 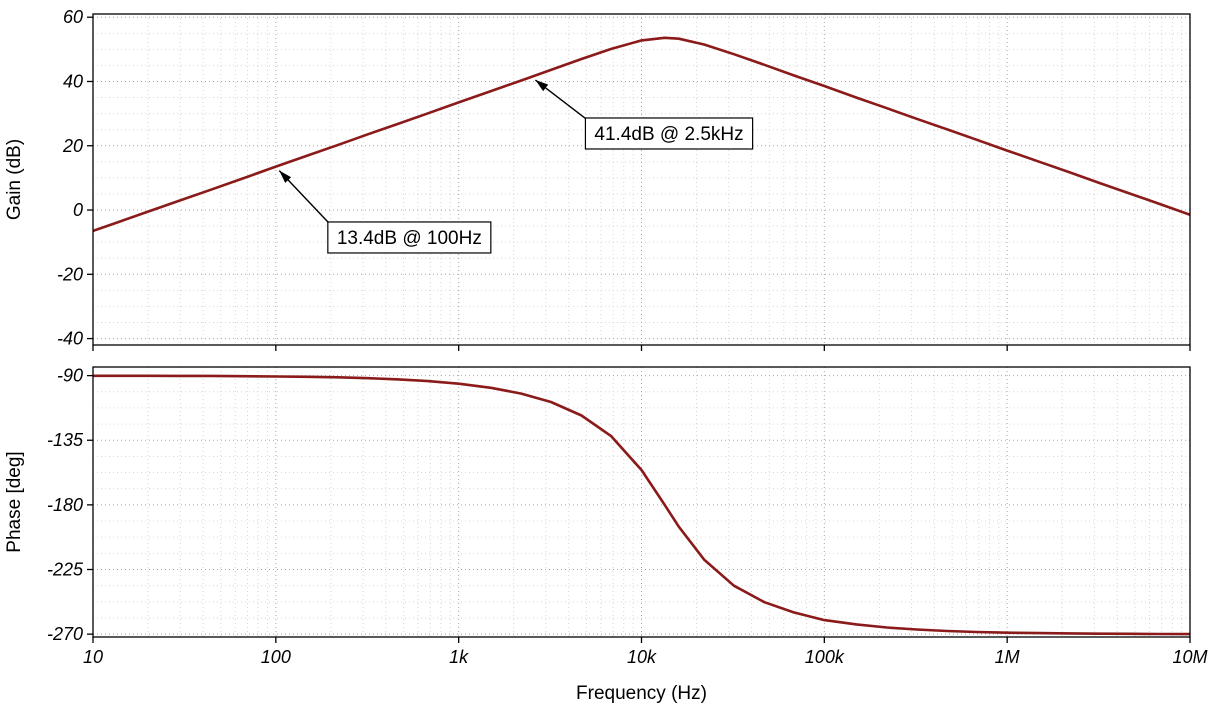 What do you see at coordinates (70, 339) in the screenshot?
I see `ytick-label: -40` at bounding box center [70, 339].